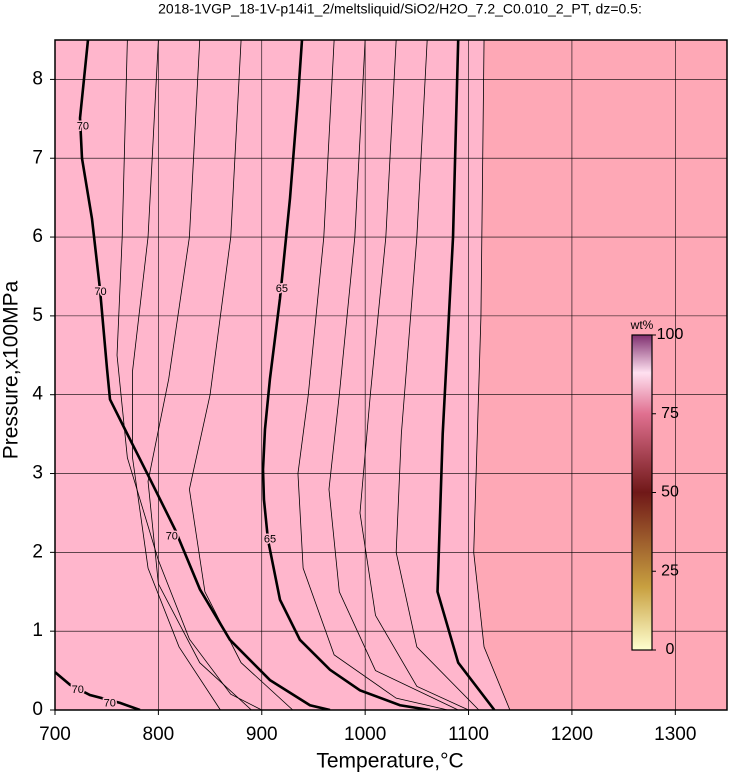 The width and height of the screenshot is (734, 776). I want to click on y-axis-label: Pressure,x100MPa, so click(11, 369).